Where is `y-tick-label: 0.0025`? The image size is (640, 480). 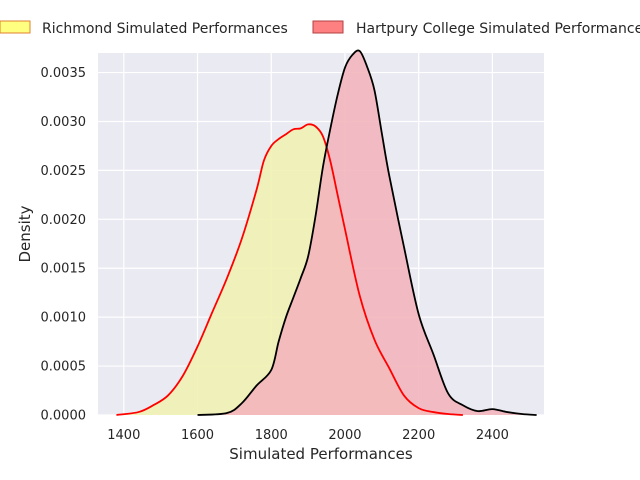
y-tick-label: 0.0025 is located at coordinates (64, 171).